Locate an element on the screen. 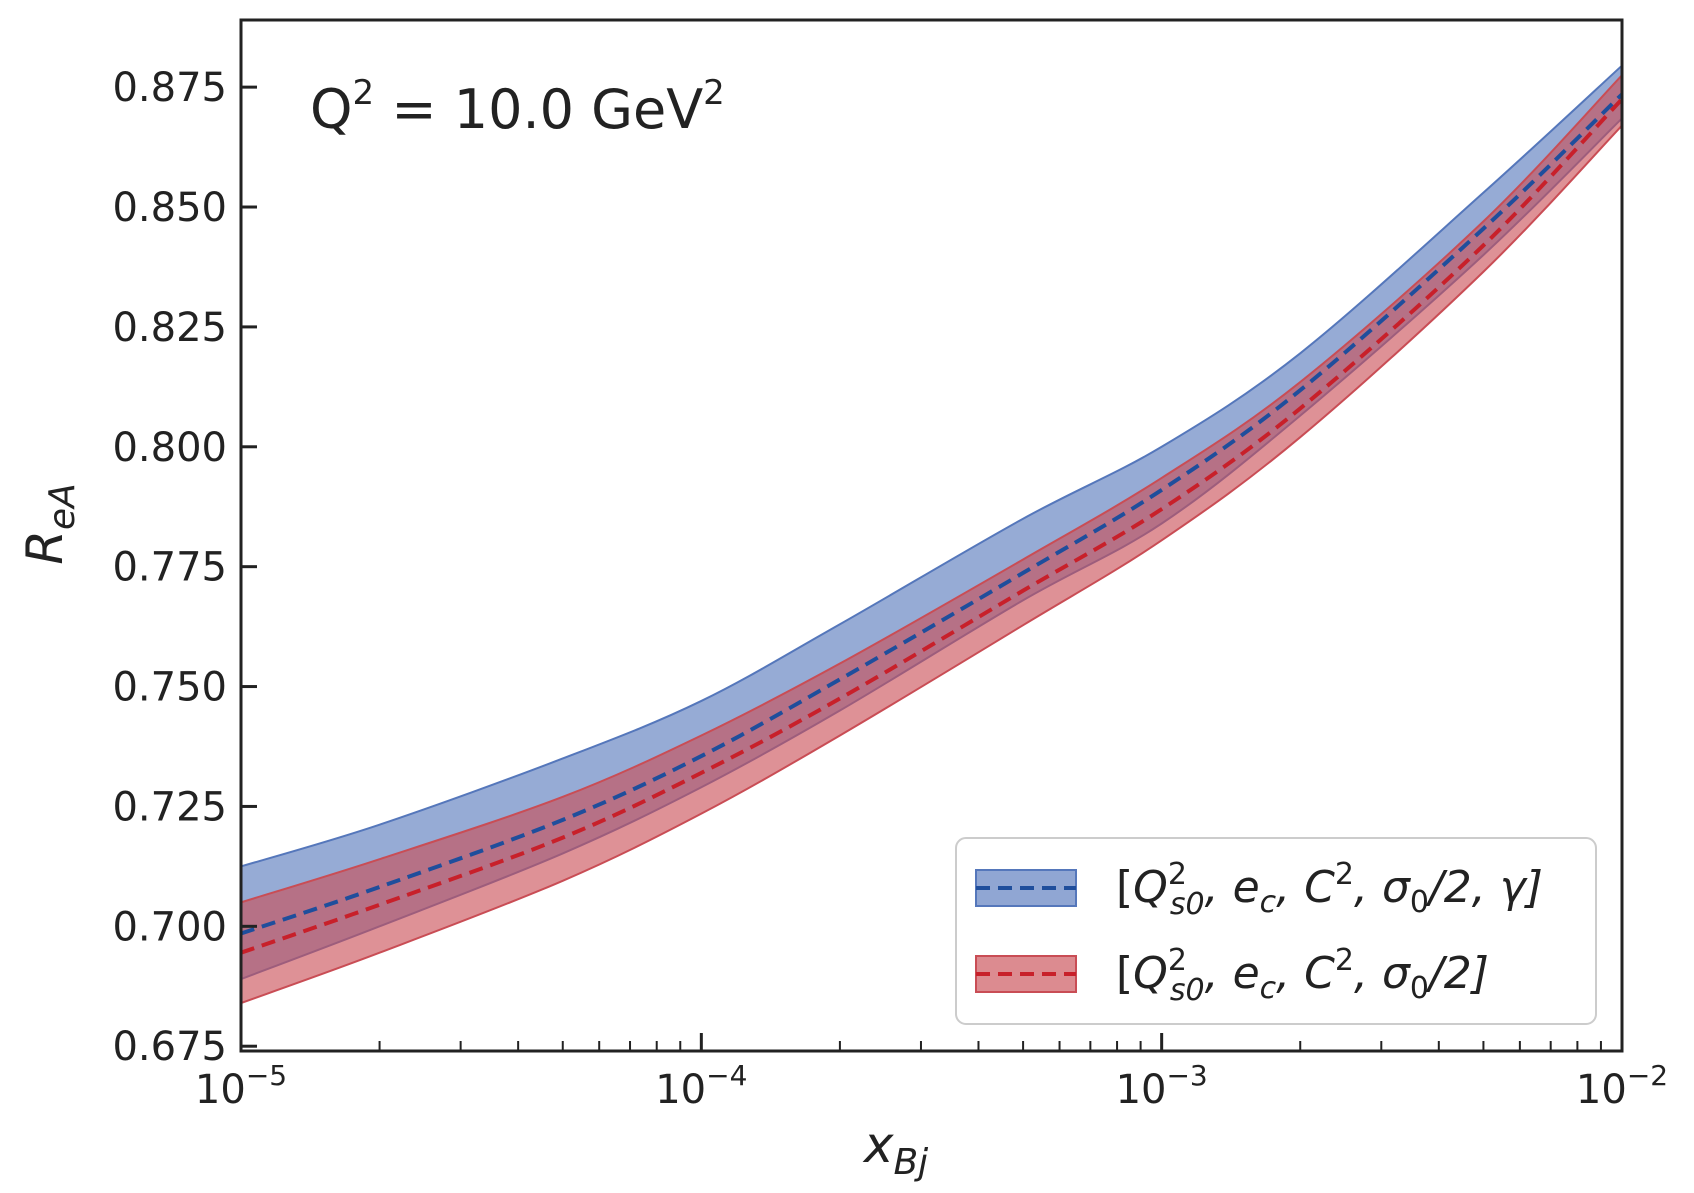 The height and width of the screenshot is (1193, 1694). y-tick-label: 0.875 is located at coordinates (169, 88).